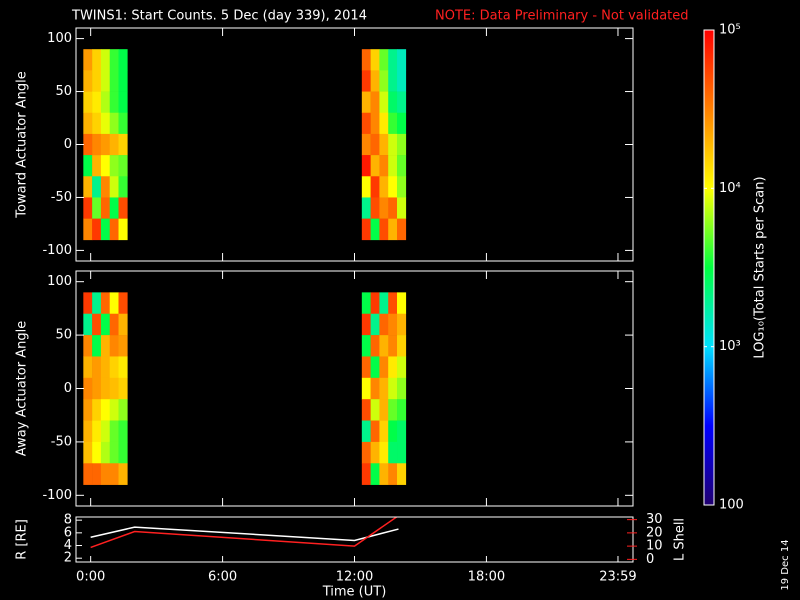 The width and height of the screenshot is (800, 600). I want to click on y-tick-label: -100, so click(57, 250).